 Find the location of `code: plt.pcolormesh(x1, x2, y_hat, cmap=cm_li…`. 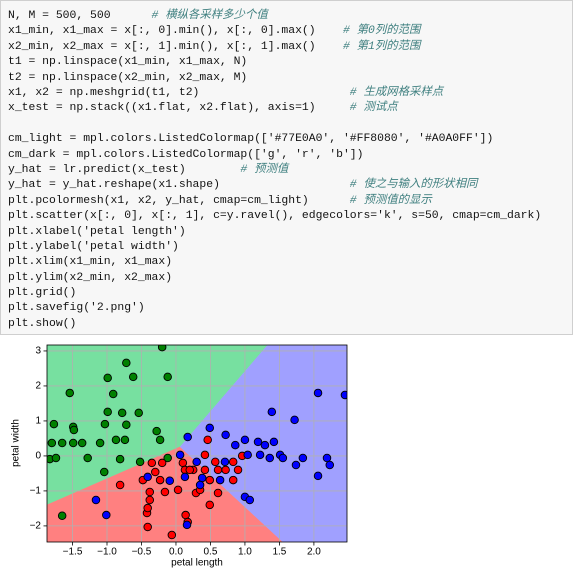

code: plt.pcolormesh(x1, x2, y_hat, cmap=cm_li… is located at coordinates (179, 200).